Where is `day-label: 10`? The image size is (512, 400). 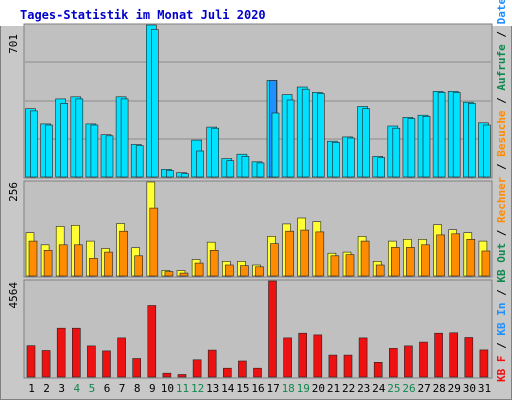
day-label: 10 is located at coordinates (167, 388).